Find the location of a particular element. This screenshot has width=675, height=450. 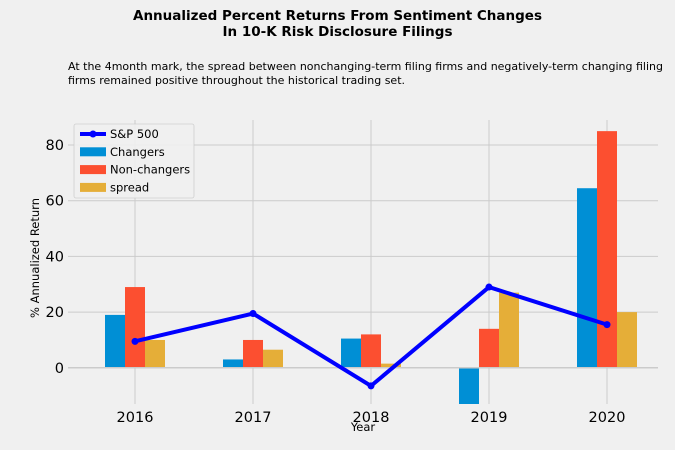

bar-spread-2016 is located at coordinates (155, 353).